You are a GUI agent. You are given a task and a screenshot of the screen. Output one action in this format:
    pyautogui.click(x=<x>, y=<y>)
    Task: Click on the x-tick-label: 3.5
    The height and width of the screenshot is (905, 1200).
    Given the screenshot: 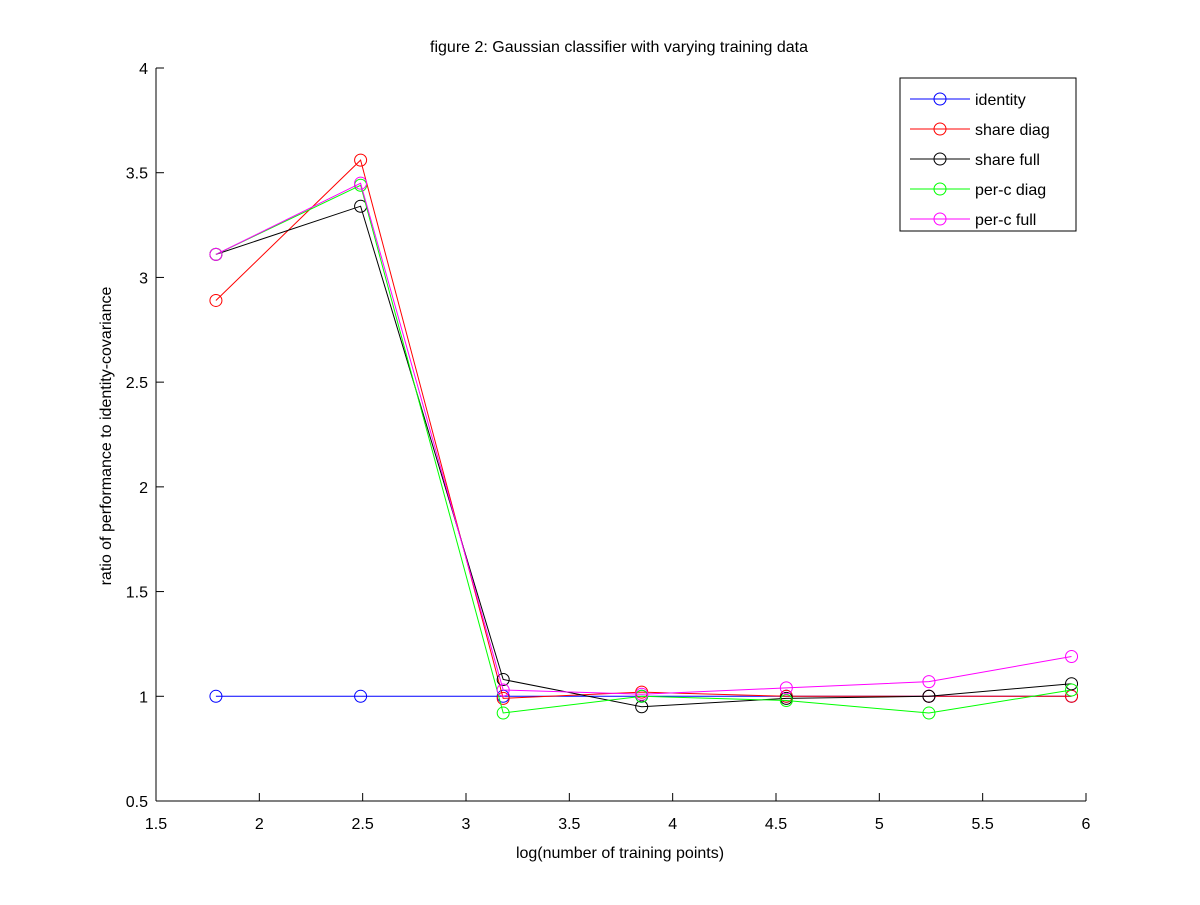 What is the action you would take?
    pyautogui.click(x=569, y=824)
    